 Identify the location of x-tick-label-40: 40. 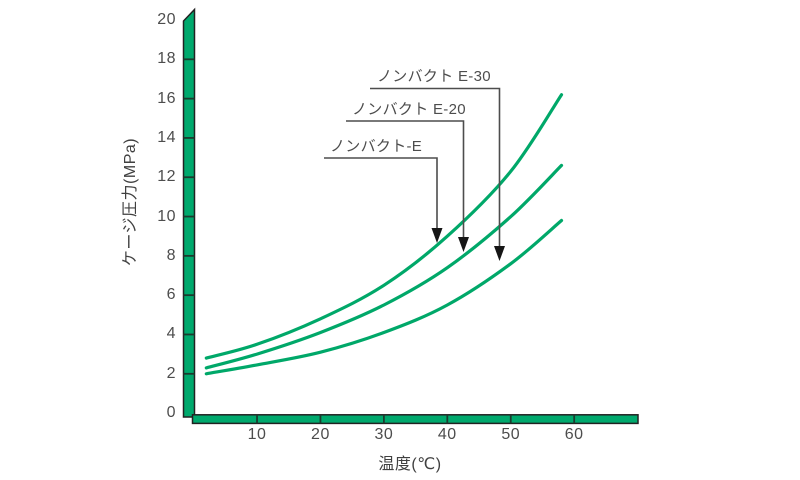
(447, 434).